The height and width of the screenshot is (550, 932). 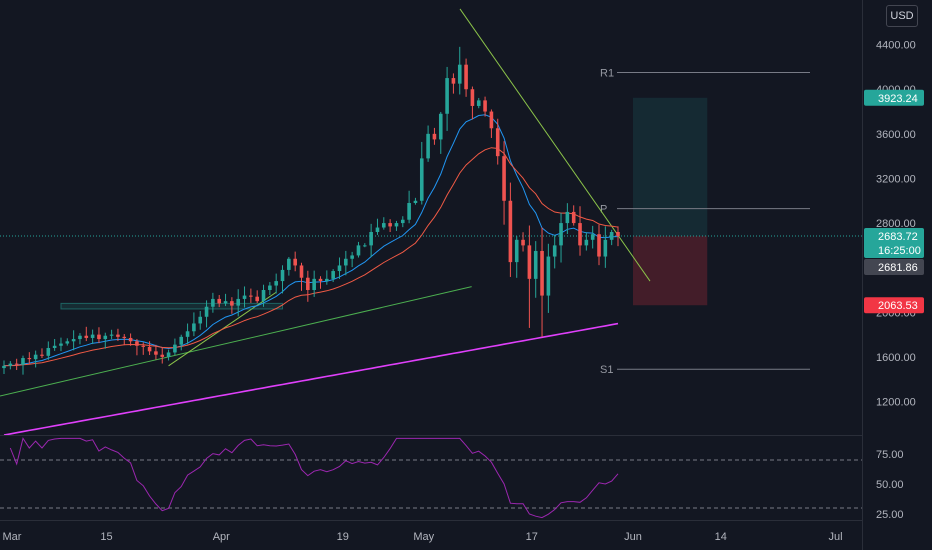 I want to click on price-tick-label: 2800.00, so click(x=896, y=224).